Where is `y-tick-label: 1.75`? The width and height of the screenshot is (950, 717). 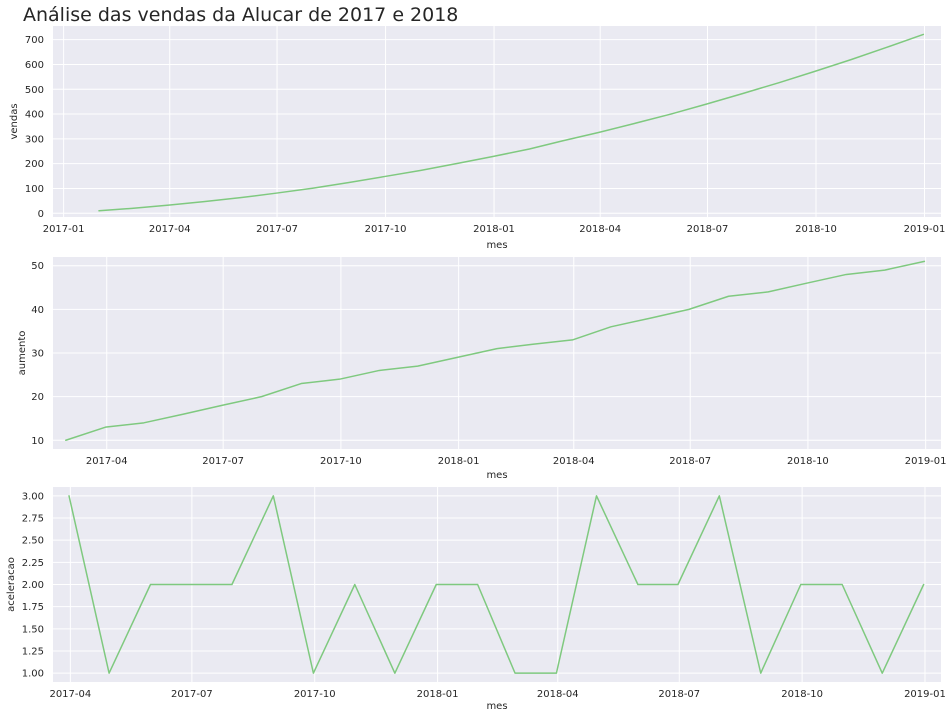
y-tick-label: 1.75 is located at coordinates (33, 607).